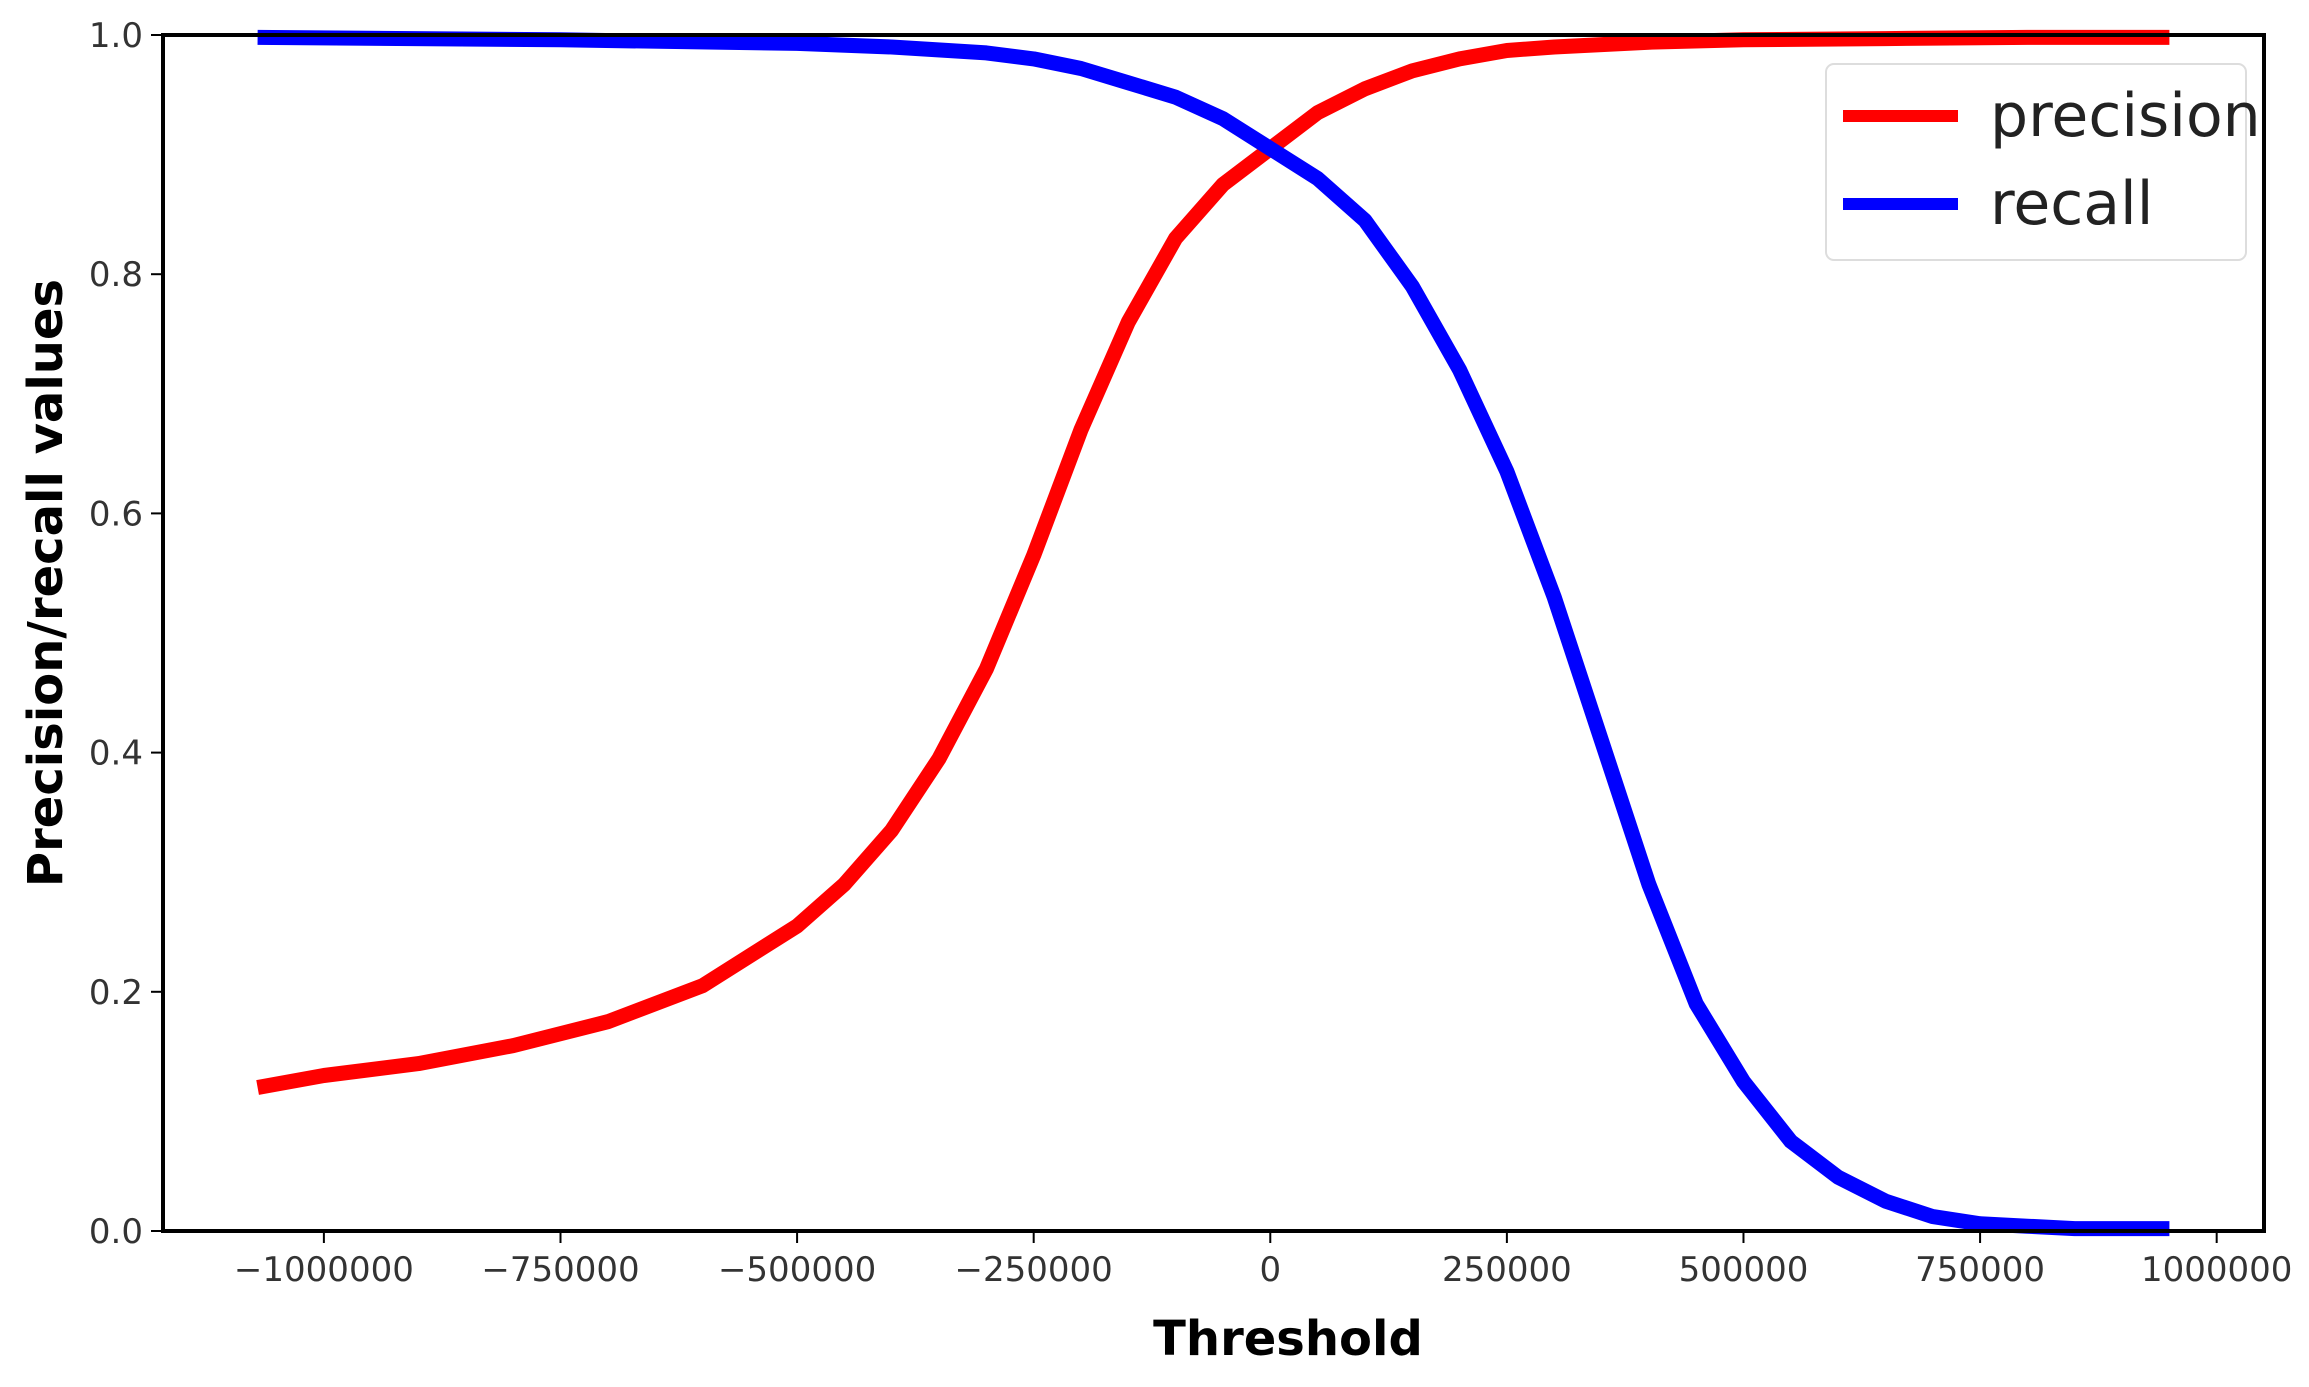  What do you see at coordinates (1980, 1270) in the screenshot?
I see `x-tick-label: 750000` at bounding box center [1980, 1270].